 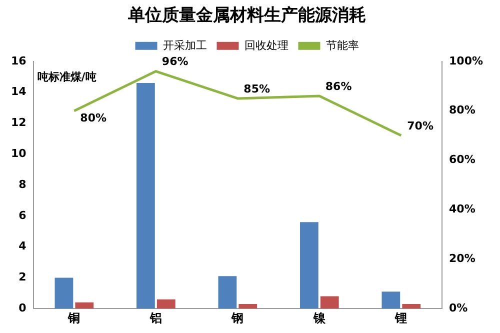 What do you see at coordinates (257, 89) in the screenshot?
I see `data-label: 85%` at bounding box center [257, 89].